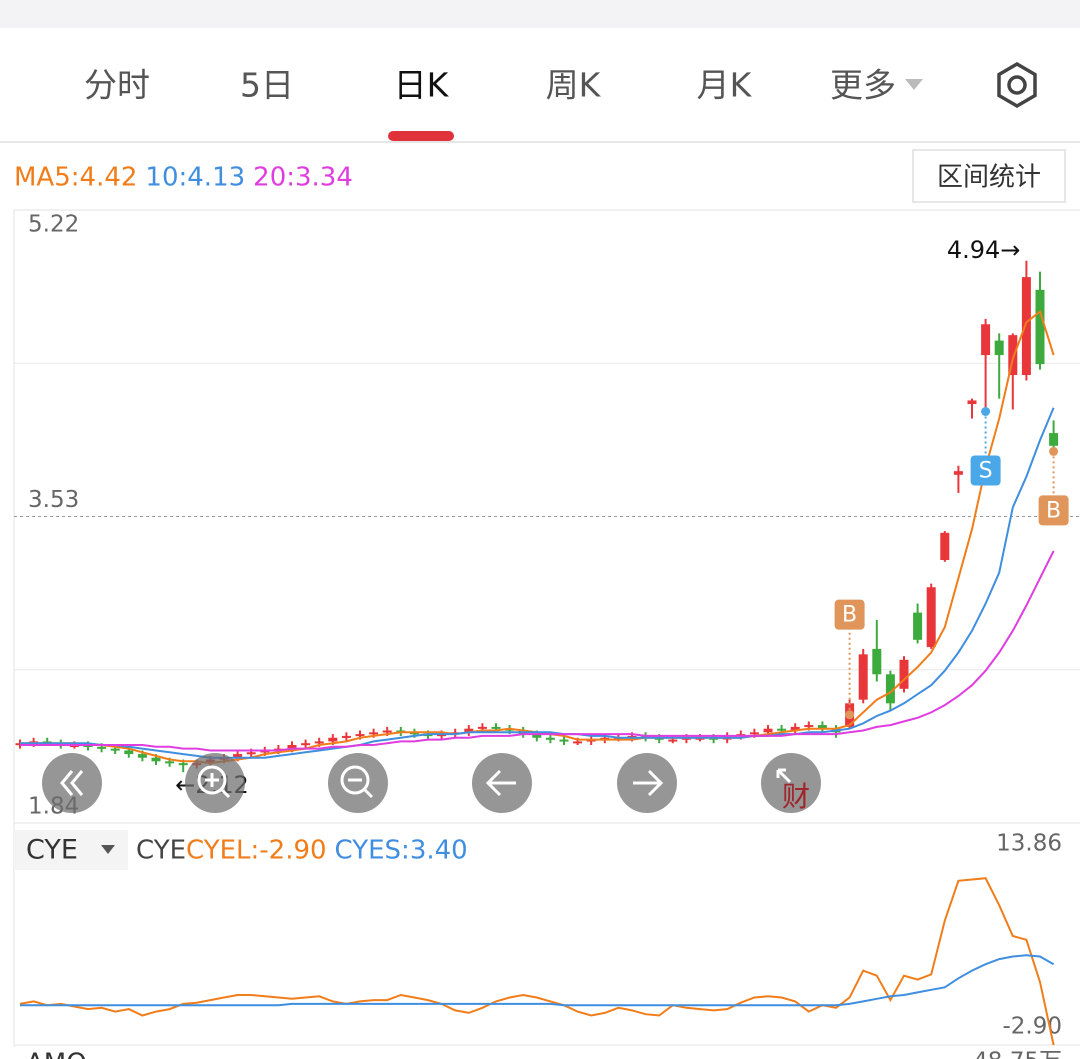 This screenshot has height=1059, width=1080. I want to click on dropdown-caret, so click(108, 849).